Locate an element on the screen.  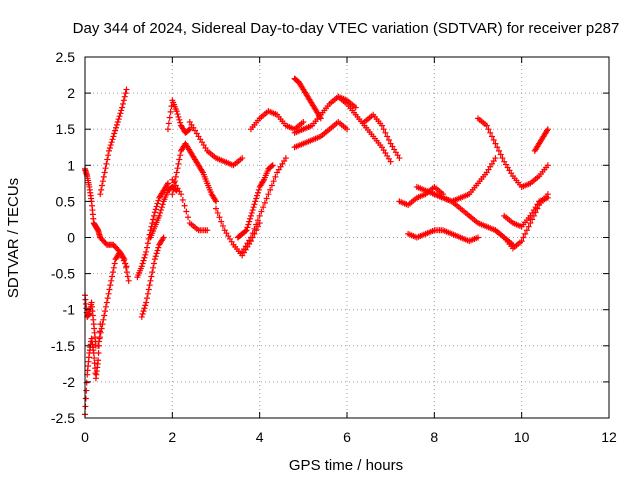
series-arc20 is located at coordinates (320, 134).